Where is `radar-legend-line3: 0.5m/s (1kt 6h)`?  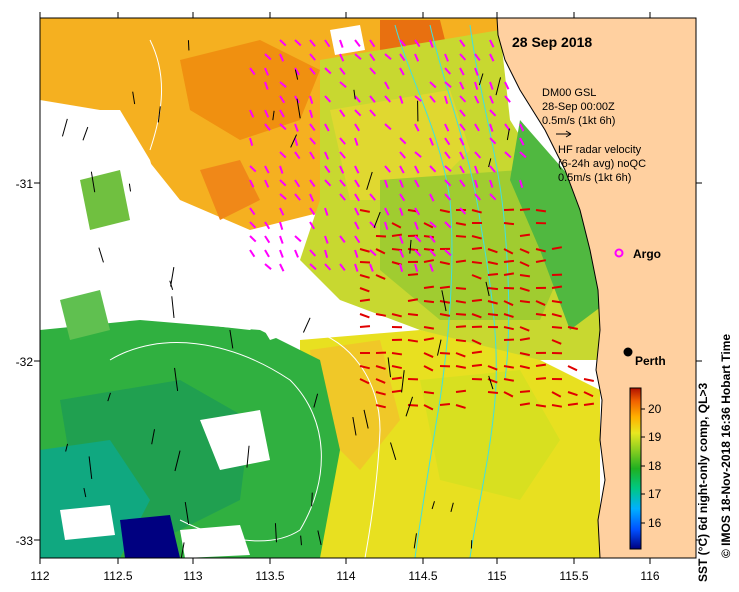 radar-legend-line3: 0.5m/s (1kt 6h) is located at coordinates (594, 178).